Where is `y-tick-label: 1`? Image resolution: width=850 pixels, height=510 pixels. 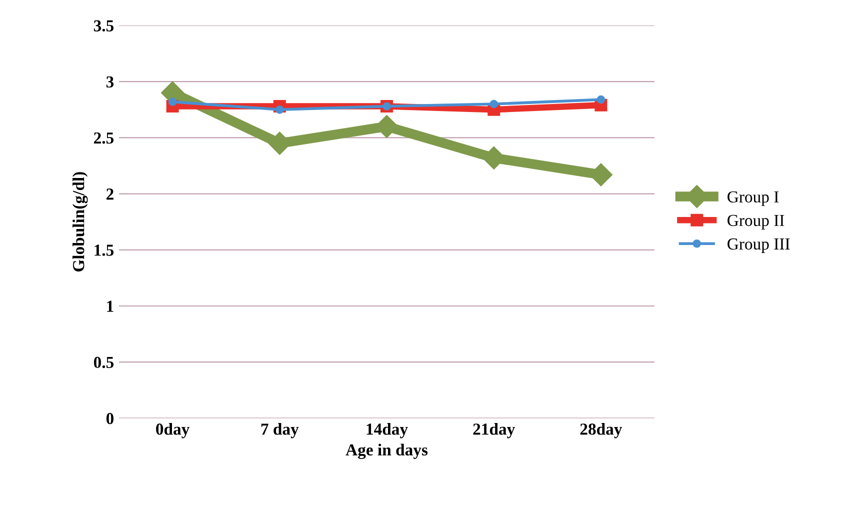
y-tick-label: 1 is located at coordinates (110, 306).